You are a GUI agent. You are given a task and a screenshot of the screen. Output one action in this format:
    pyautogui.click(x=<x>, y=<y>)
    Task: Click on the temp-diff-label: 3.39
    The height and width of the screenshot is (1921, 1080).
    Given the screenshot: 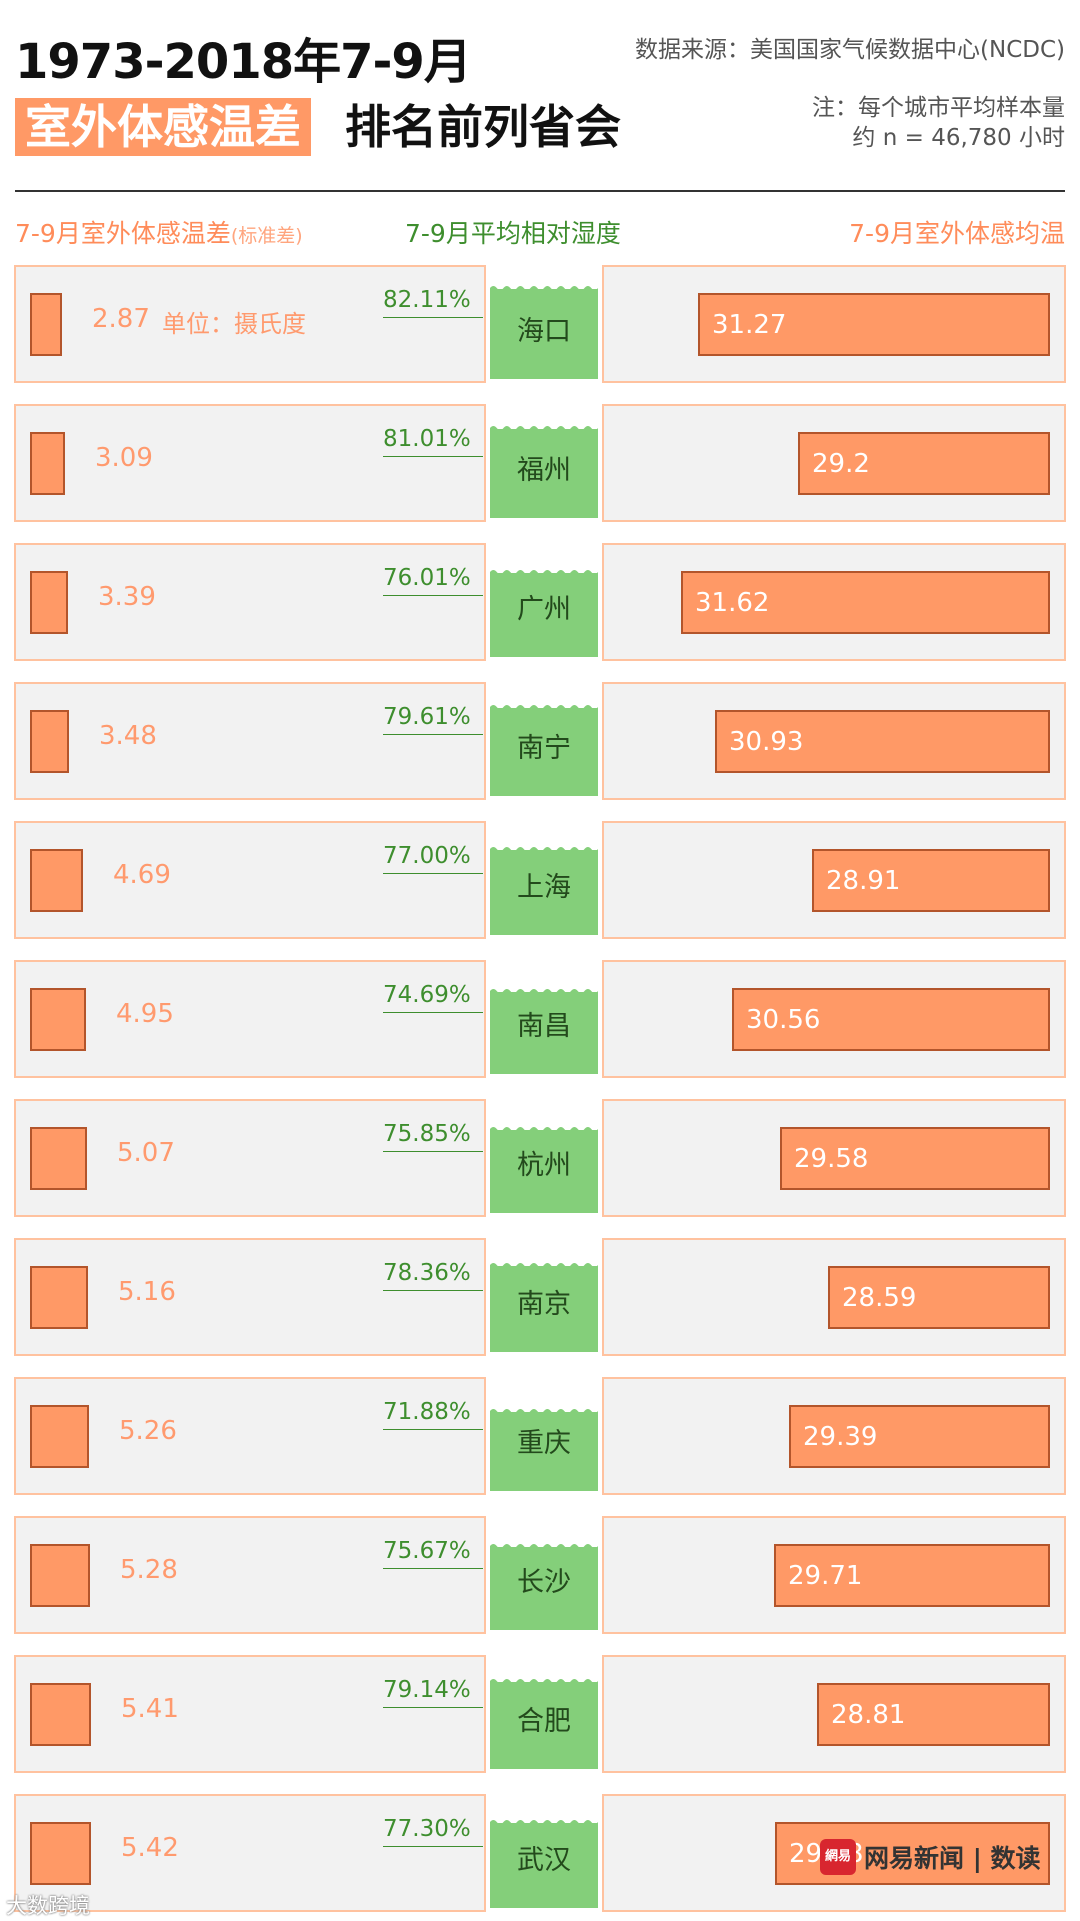 What is the action you would take?
    pyautogui.click(x=127, y=597)
    